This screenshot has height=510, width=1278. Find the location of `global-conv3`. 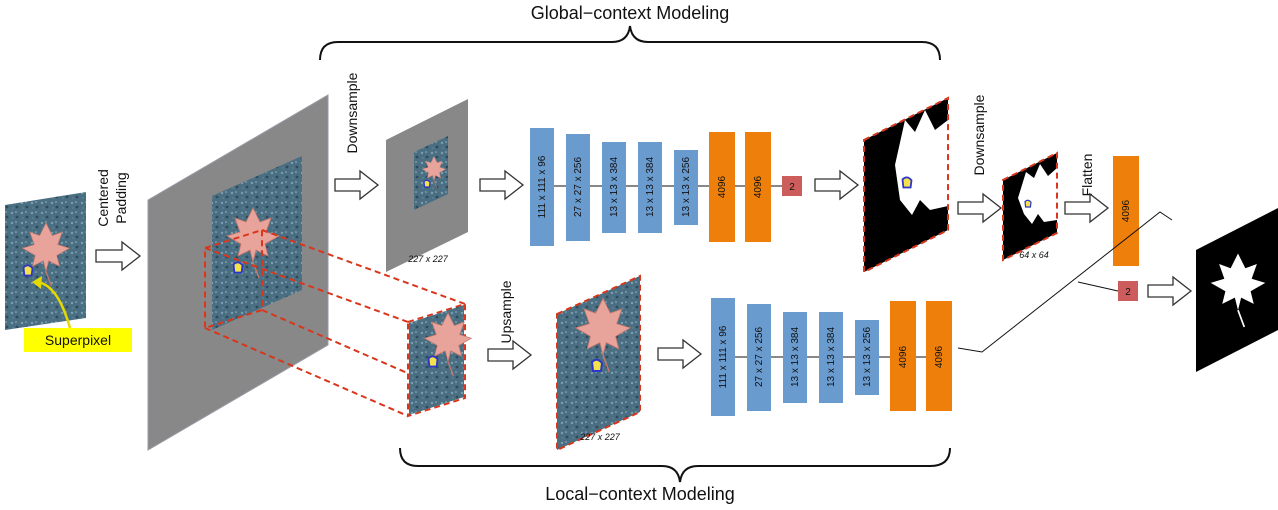

global-conv3 is located at coordinates (614, 187).